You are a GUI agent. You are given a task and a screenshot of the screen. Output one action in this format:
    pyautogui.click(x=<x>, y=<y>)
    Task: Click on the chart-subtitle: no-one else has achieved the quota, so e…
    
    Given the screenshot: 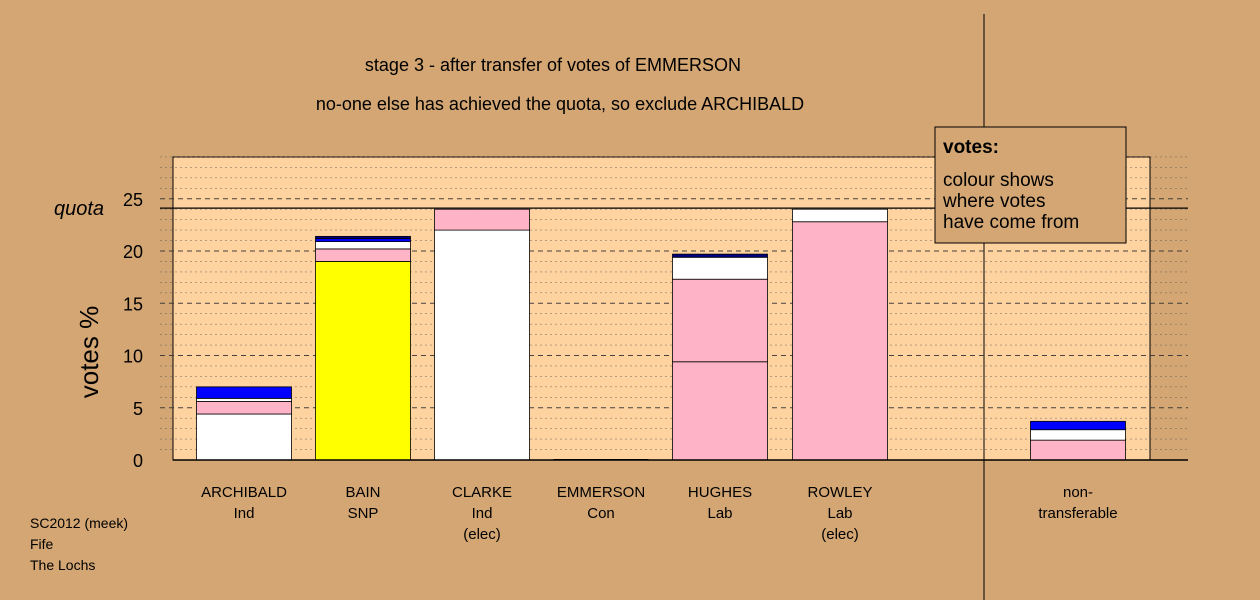 What is the action you would take?
    pyautogui.click(x=560, y=104)
    